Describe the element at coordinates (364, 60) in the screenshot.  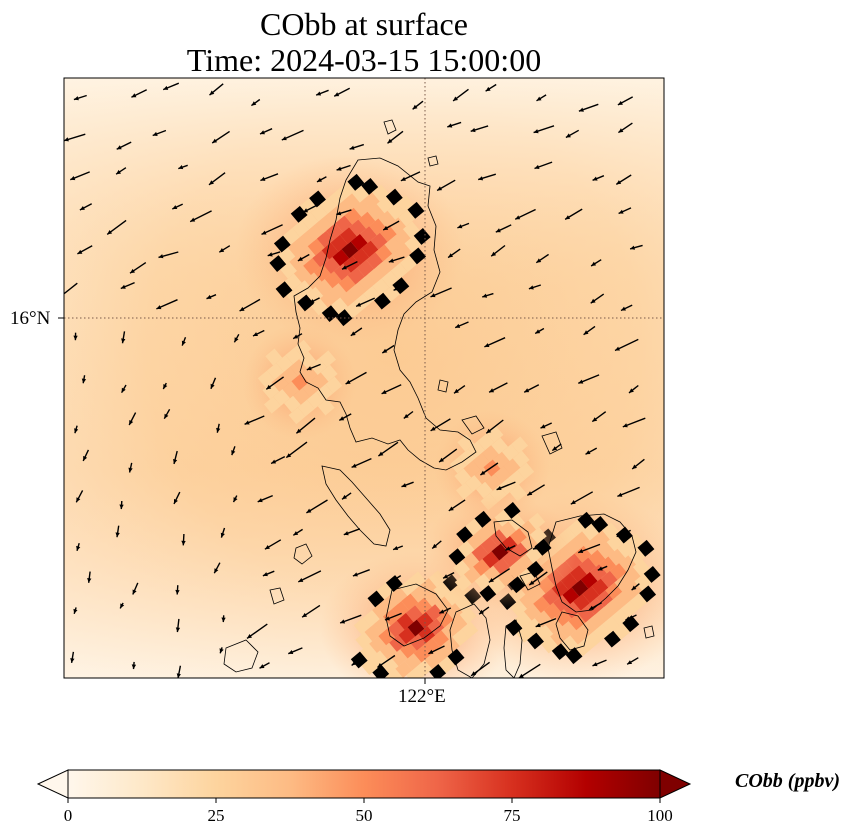
I see `map-time-subtitle: Time: 2024-03-15 15:00:00` at that location.